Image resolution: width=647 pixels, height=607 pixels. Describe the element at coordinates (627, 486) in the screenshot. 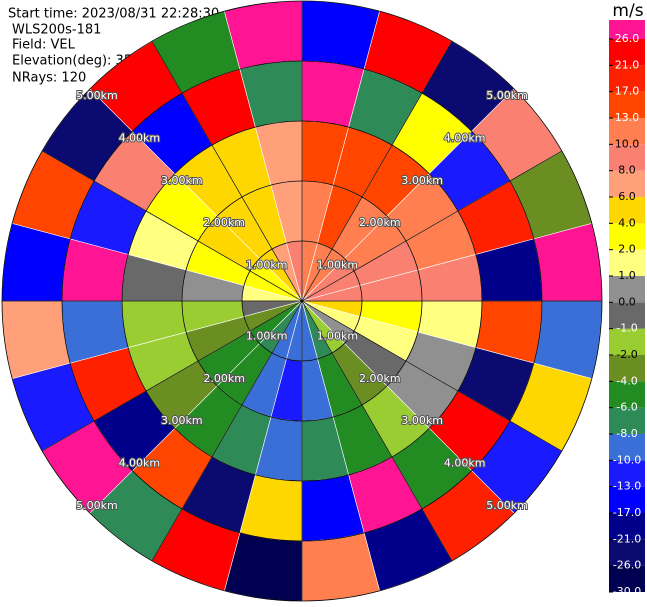

I see `colorbar-tick-label: -13.0` at that location.